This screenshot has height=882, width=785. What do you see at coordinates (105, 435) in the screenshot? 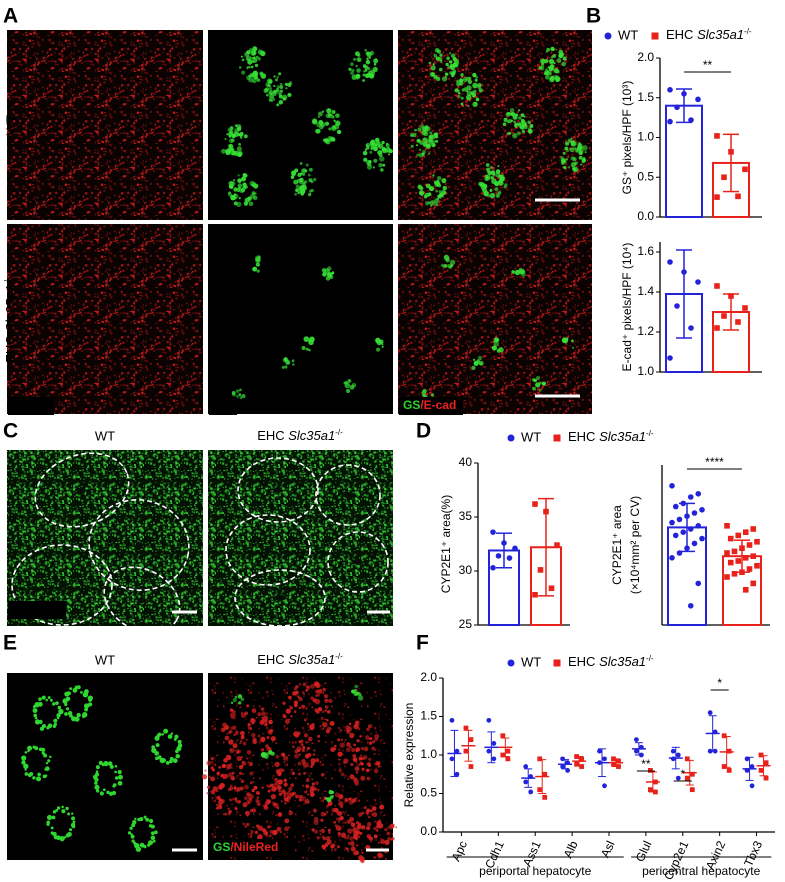
I see `image-label: WT` at bounding box center [105, 435].